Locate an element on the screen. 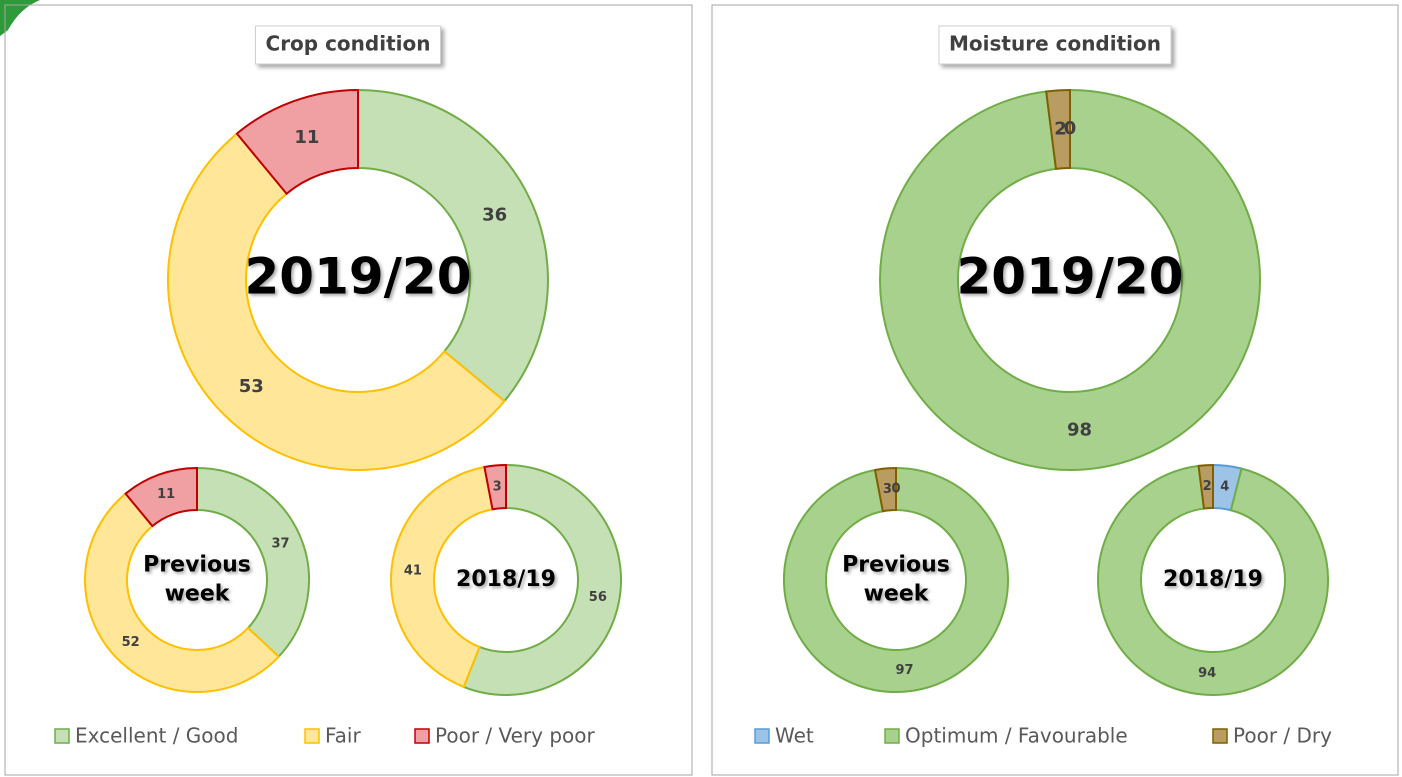 The height and width of the screenshot is (777, 1402). data-label: 94 is located at coordinates (1207, 673).